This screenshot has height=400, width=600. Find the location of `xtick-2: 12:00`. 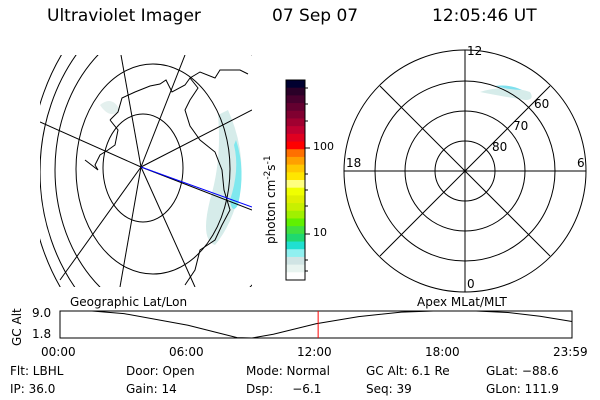

xtick-2: 12:00 is located at coordinates (314, 352).